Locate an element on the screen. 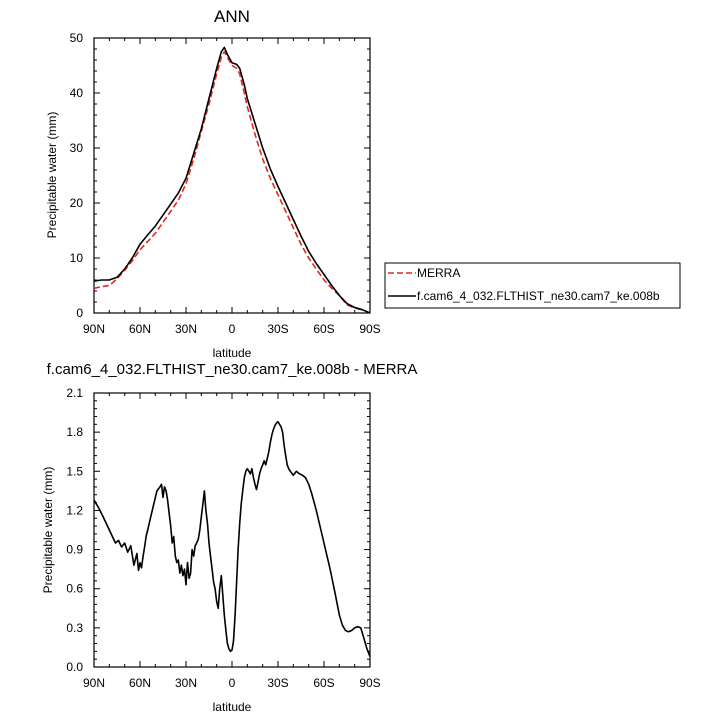 This screenshot has width=721, height=720. bottom-ytick-label: 1.8 is located at coordinates (74, 432).